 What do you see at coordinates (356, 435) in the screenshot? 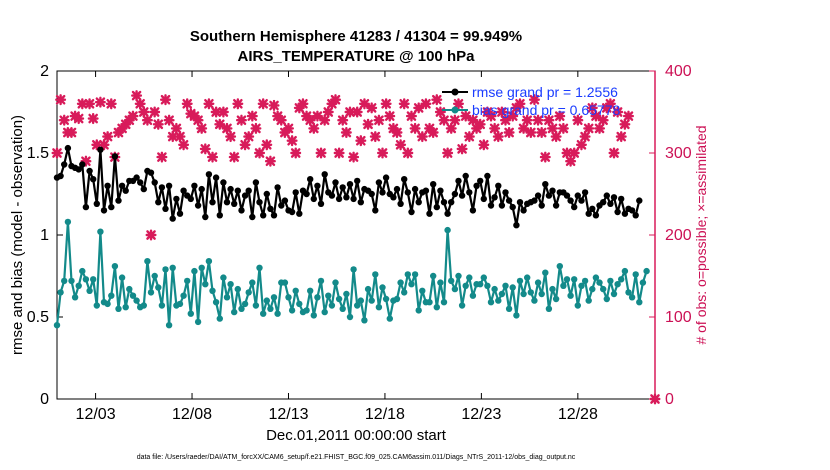
I see `x-axis-label: Dec.01,2011 00:00:00 start` at bounding box center [356, 435].